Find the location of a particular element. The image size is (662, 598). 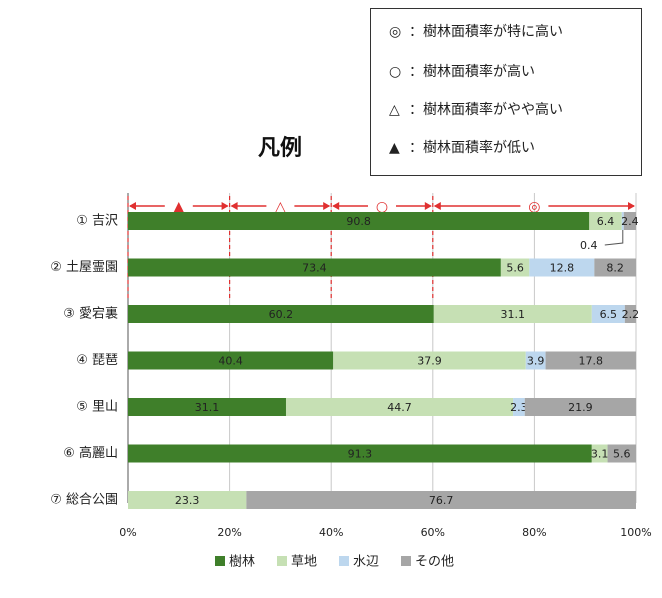

data-label: 6.4 is located at coordinates (606, 221).